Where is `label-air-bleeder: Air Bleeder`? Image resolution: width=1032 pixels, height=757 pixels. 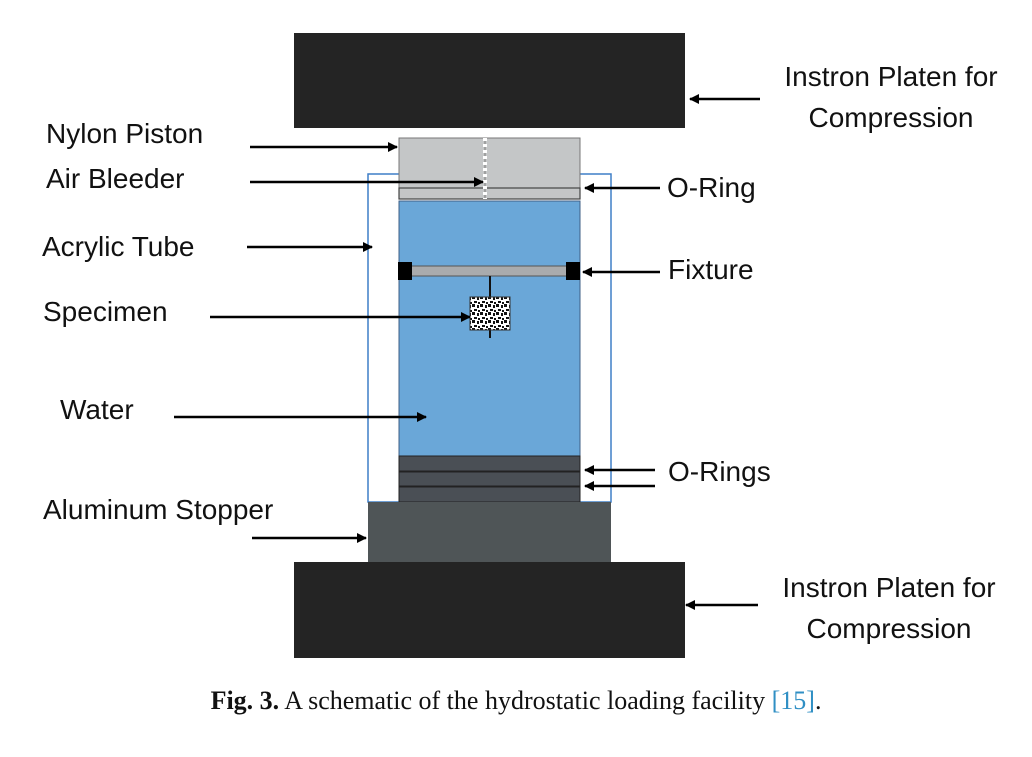
label-air-bleeder: Air Bleeder is located at coordinates (115, 178).